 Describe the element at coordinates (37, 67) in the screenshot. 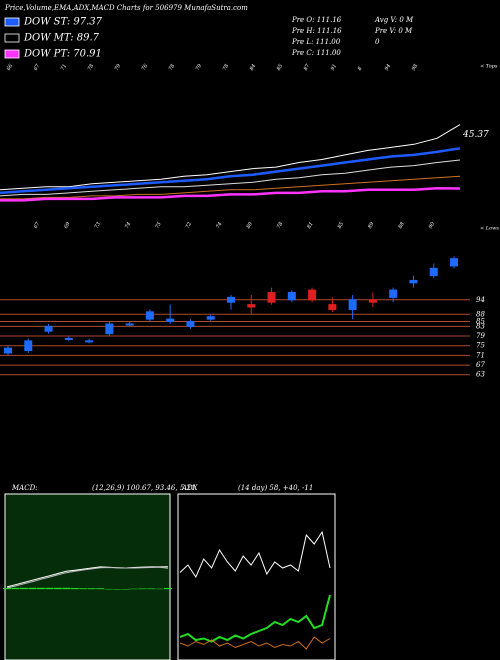

I see `top-label: 67` at that location.